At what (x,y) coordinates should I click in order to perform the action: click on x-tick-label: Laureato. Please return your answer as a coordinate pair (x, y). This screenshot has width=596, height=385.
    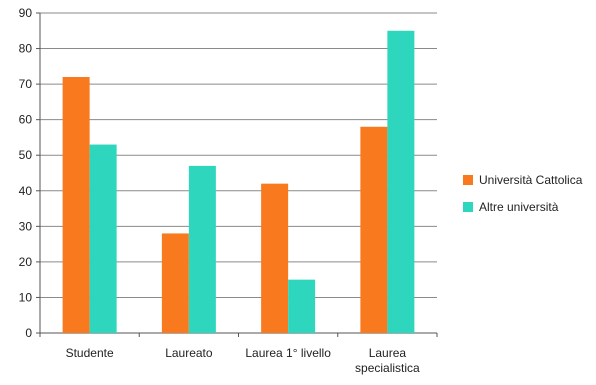
    Looking at the image, I should click on (189, 353).